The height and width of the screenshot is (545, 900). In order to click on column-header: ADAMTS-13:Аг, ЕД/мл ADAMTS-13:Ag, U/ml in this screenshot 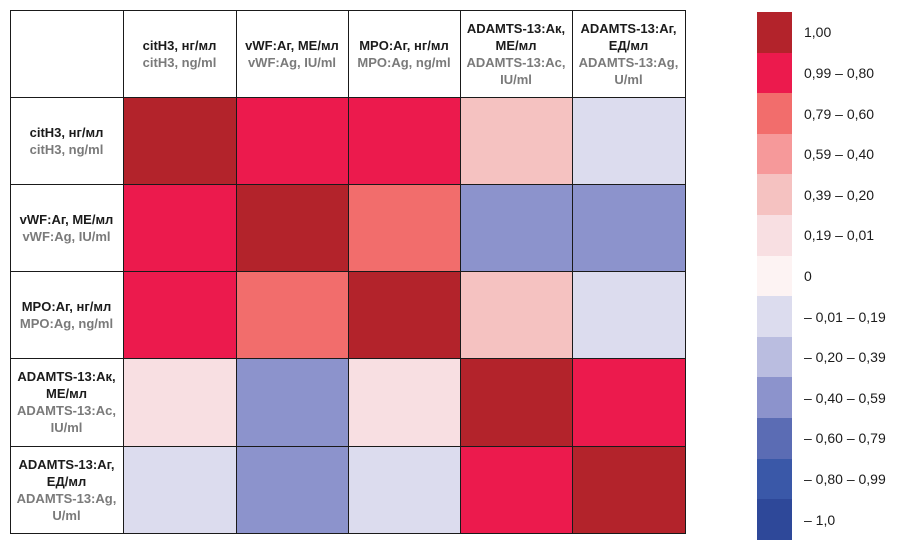, I will do `click(628, 53)`.